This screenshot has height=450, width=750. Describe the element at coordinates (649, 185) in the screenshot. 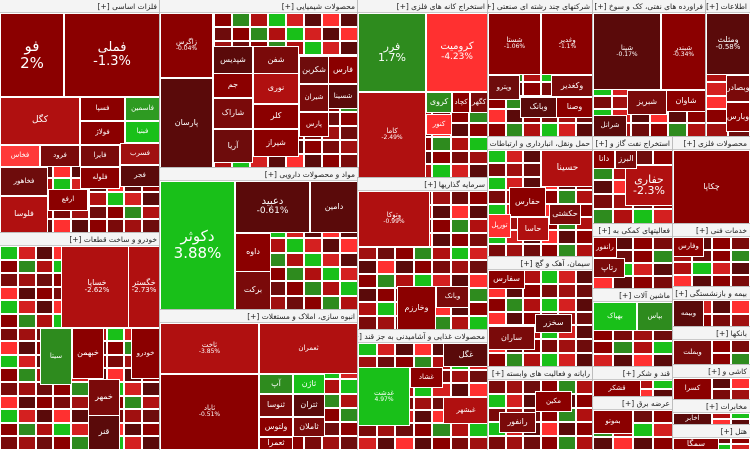

I see `stock-tile: حفاری -2.3%` at that location.